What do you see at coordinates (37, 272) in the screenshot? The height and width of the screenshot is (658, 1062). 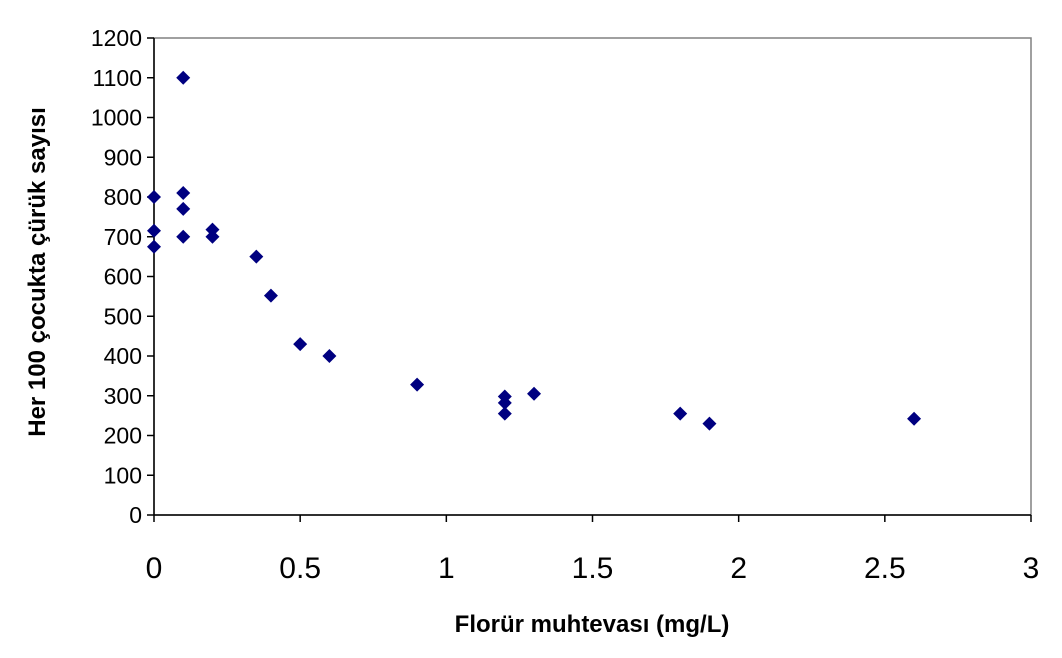 I see `y-axis-title: Her 100 çocukta çürük sayısı` at bounding box center [37, 272].